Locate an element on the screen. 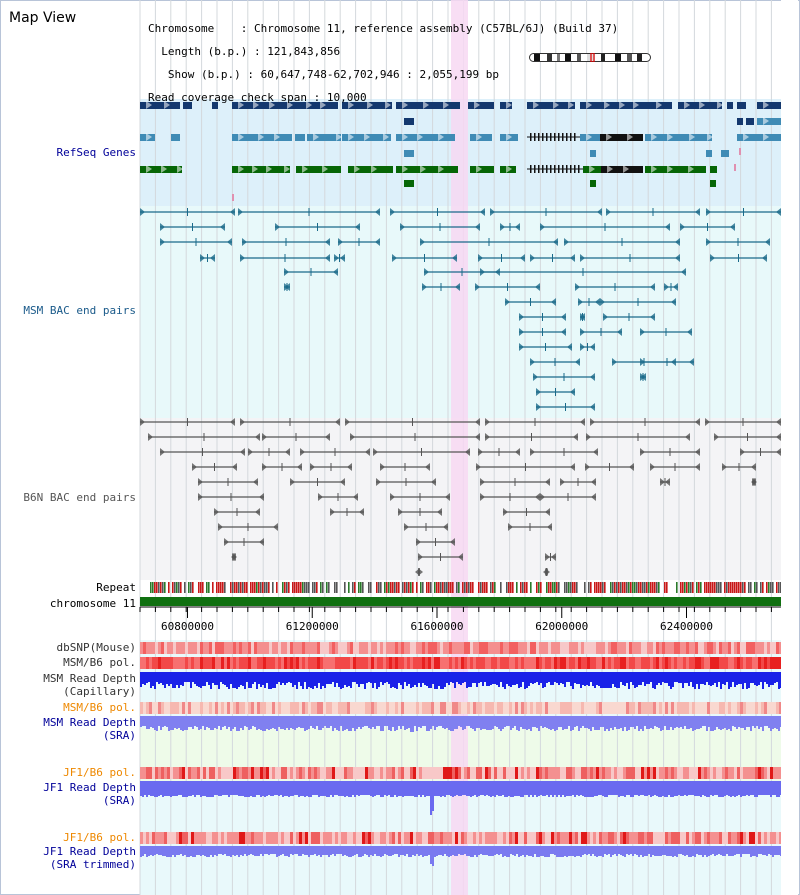 This screenshot has height=895, width=800. gene-row is located at coordinates (261, 169).